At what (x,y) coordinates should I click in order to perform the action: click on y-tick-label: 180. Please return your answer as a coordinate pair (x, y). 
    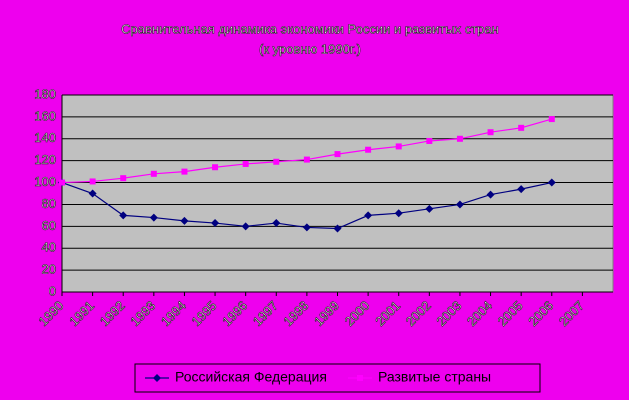
    Looking at the image, I should click on (45, 93).